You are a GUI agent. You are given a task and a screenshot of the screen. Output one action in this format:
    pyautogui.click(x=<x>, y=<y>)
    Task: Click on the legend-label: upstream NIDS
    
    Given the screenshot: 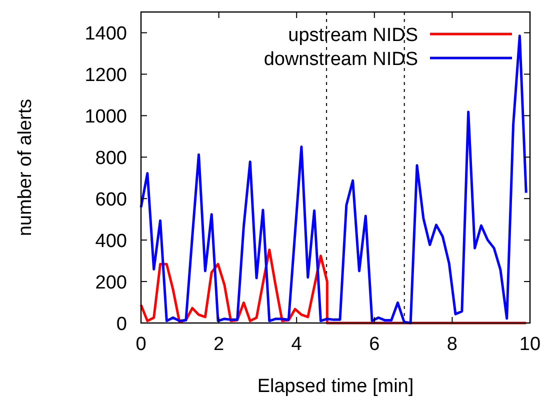 What is the action you would take?
    pyautogui.click(x=353, y=35)
    